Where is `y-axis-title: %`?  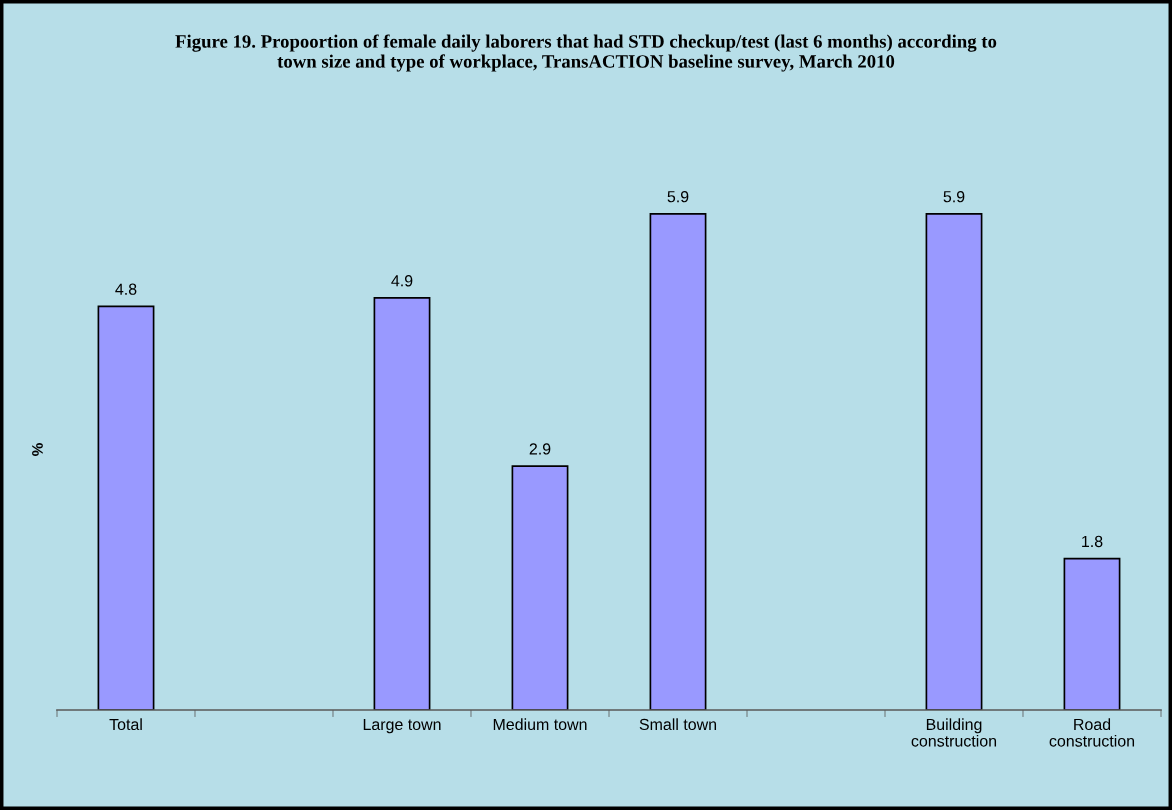
y-axis-title: % is located at coordinates (37, 449).